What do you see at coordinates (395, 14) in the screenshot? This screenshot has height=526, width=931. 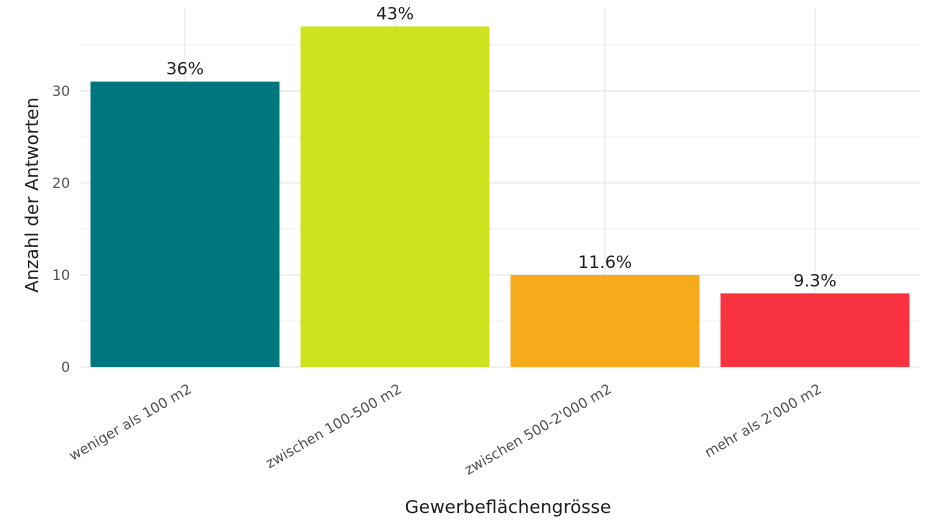 I see `data-label: 43%` at bounding box center [395, 14].